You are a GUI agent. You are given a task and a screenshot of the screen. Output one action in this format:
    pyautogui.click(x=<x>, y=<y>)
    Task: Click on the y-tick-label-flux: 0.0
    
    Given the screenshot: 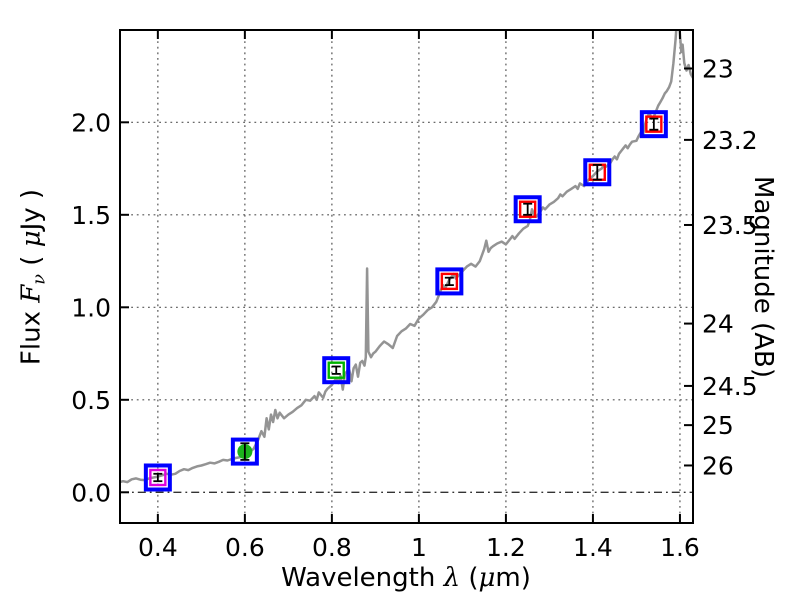 What is the action you would take?
    pyautogui.click(x=91, y=492)
    